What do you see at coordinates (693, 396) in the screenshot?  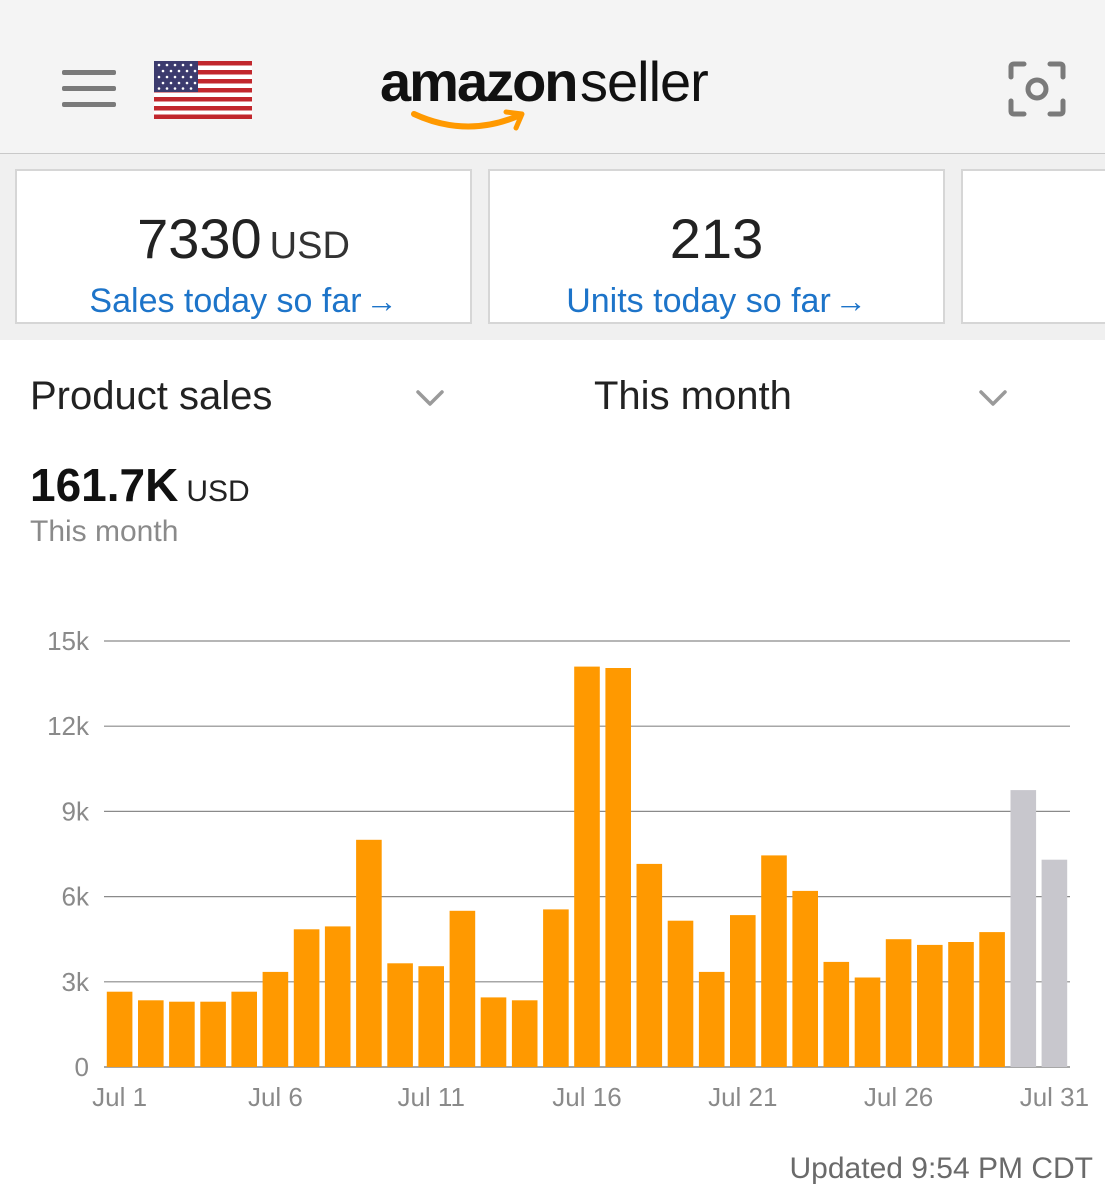 I see `period-dropdown-value: This month` at bounding box center [693, 396].